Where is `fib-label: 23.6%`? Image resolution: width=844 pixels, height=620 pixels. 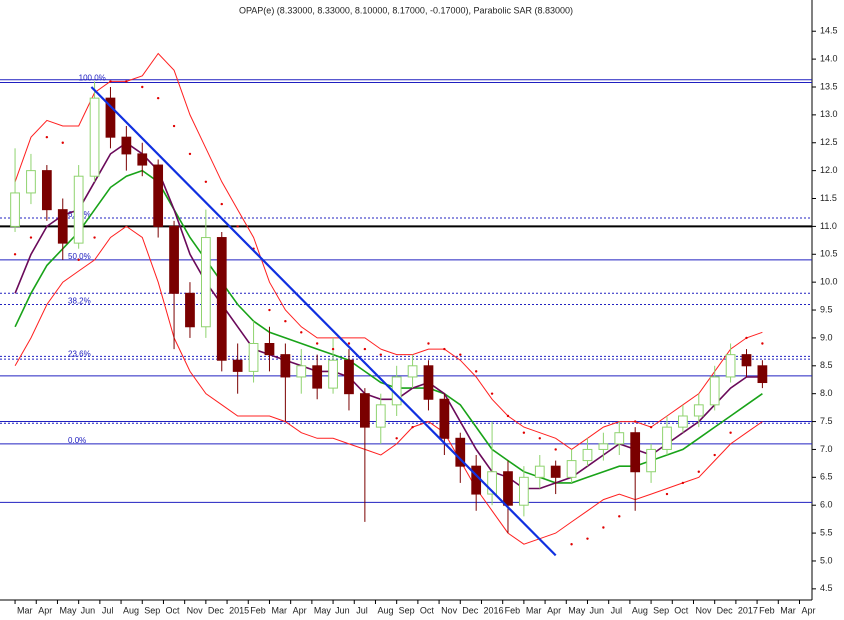
fib-label: 23.6% is located at coordinates (79, 354).